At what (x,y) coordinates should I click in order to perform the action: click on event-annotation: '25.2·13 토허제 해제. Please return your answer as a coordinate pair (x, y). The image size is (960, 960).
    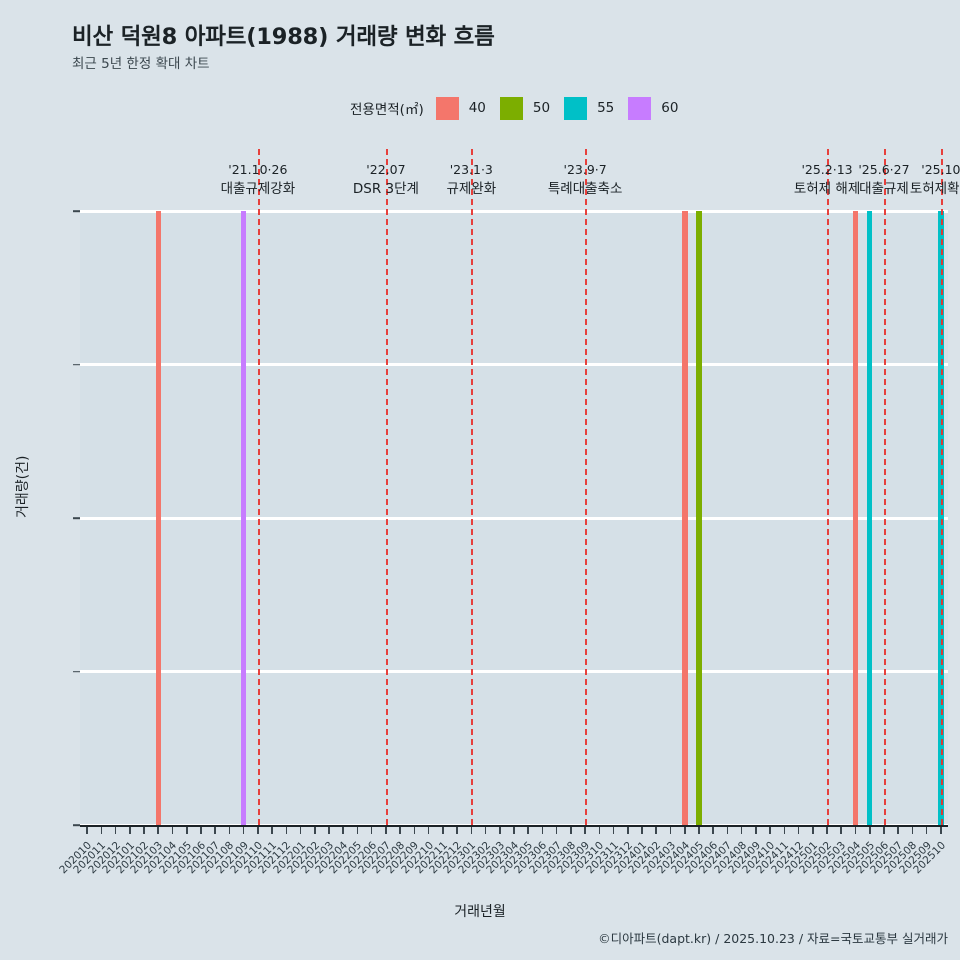
    Looking at the image, I should click on (827, 179).